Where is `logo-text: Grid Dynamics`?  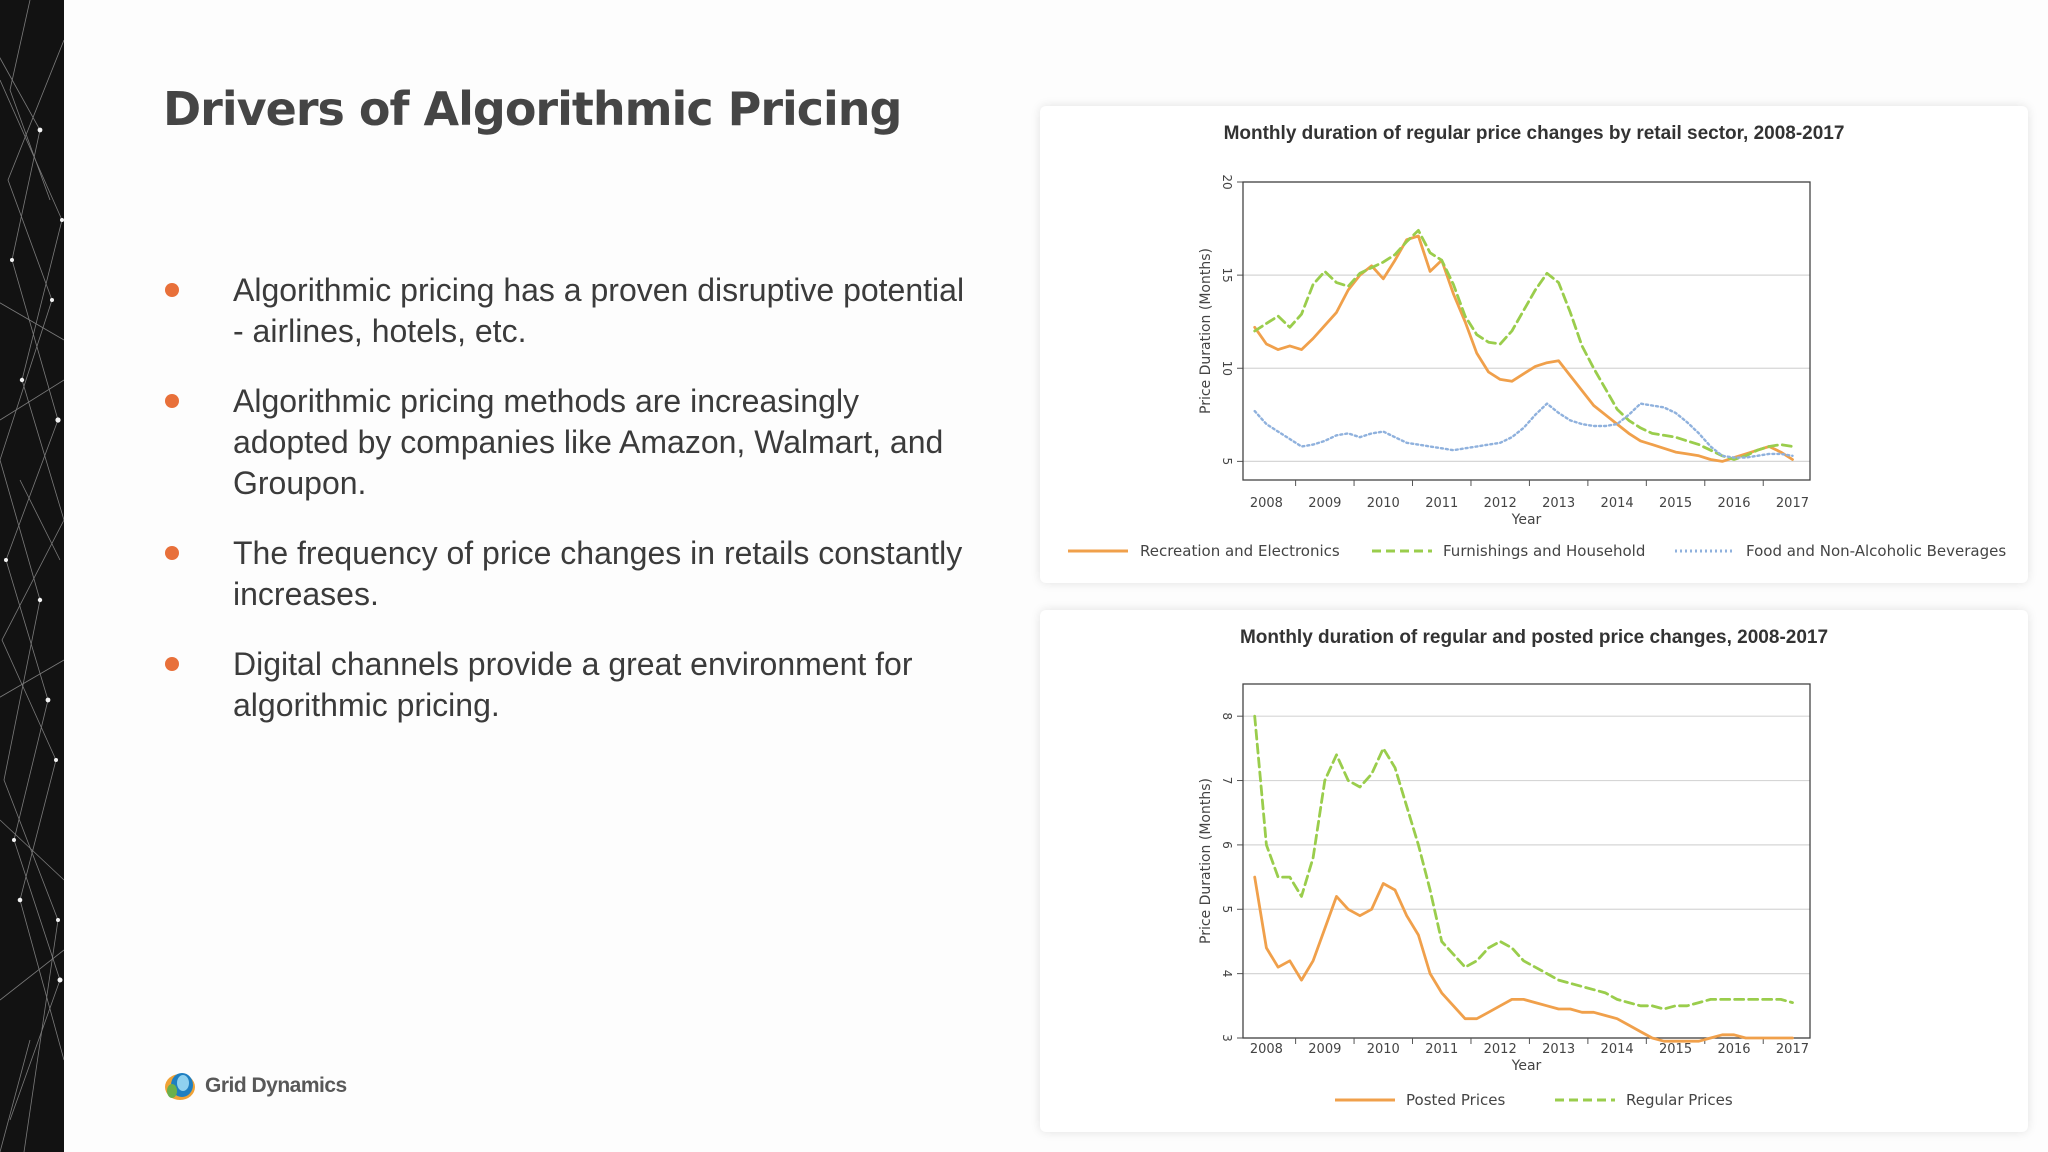
logo-text: Grid Dynamics is located at coordinates (276, 1085).